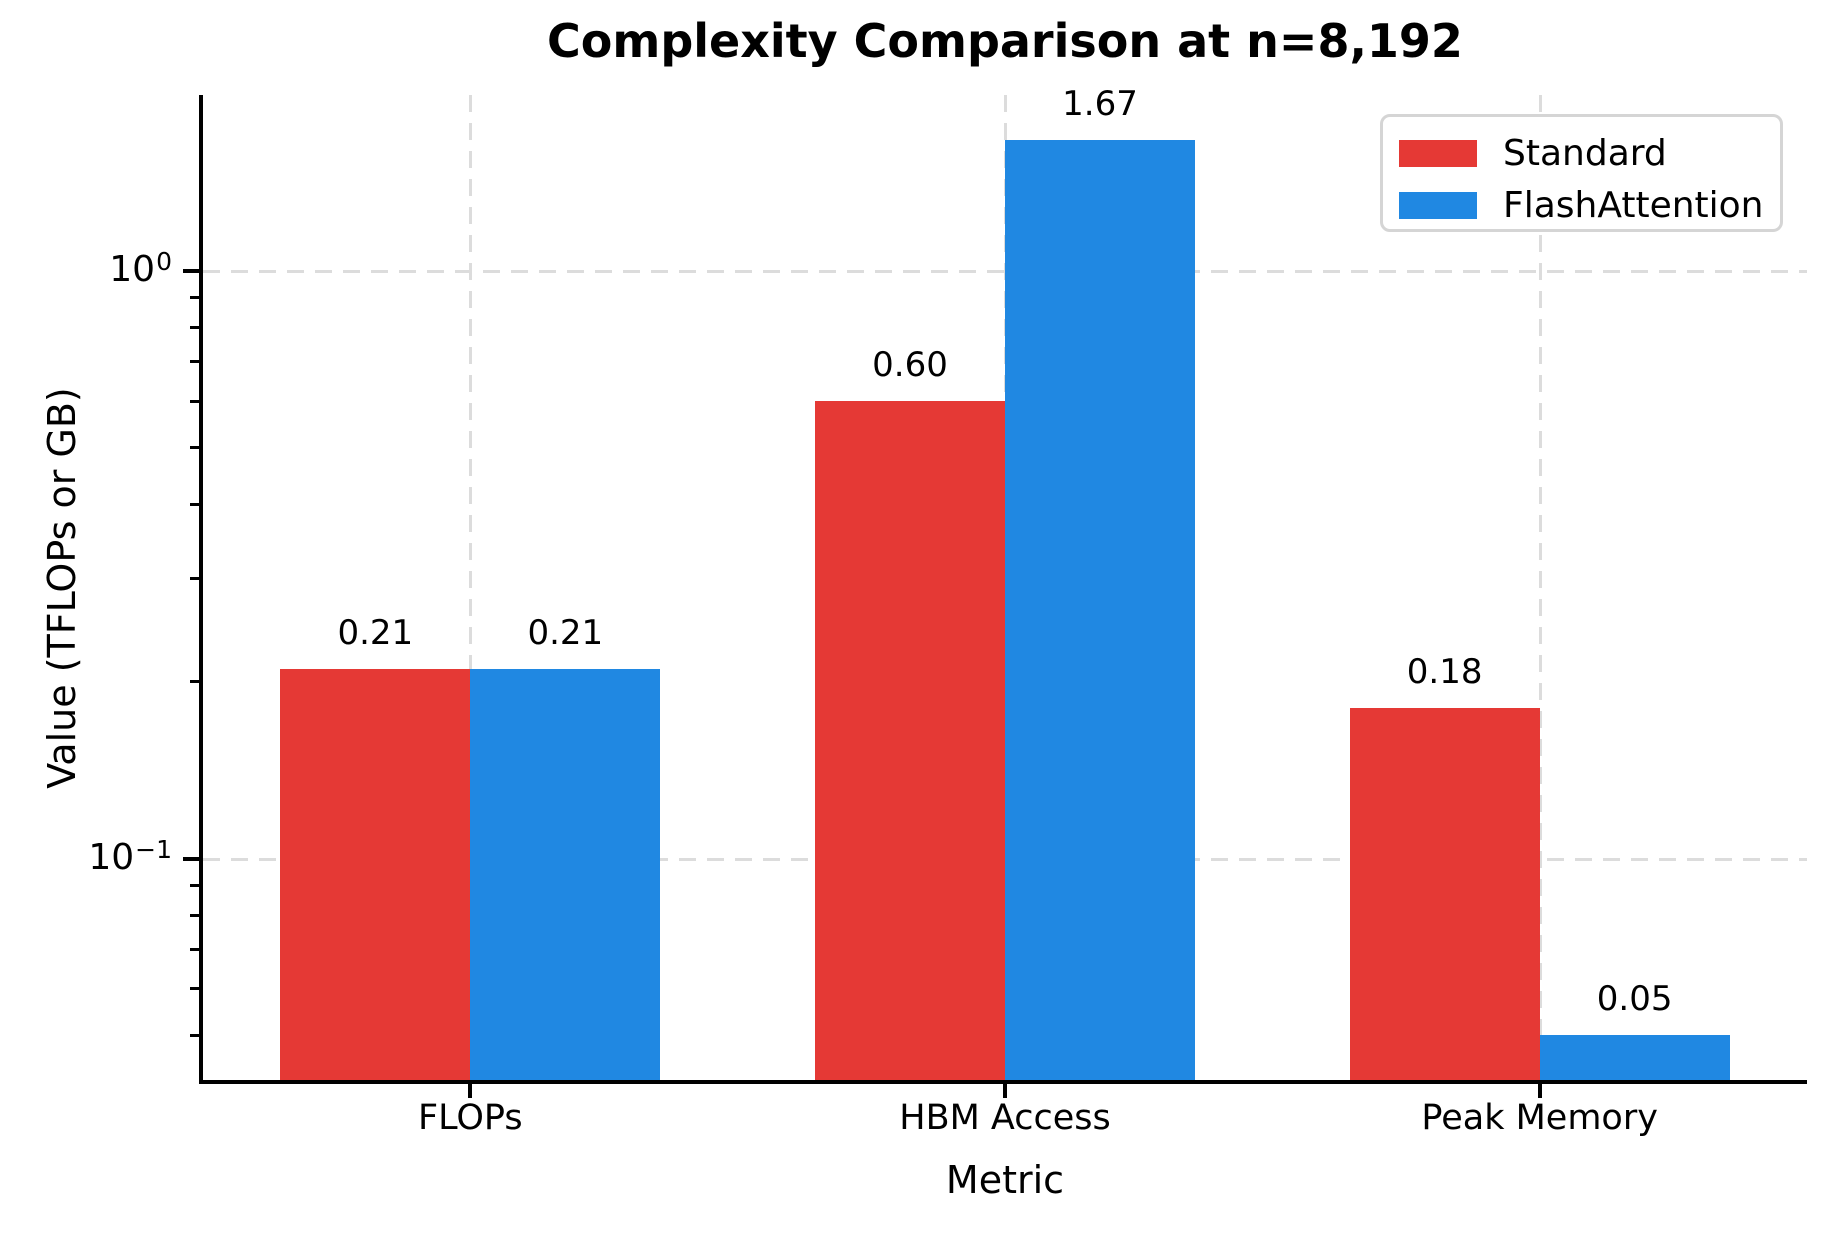 Image resolution: width=1834 pixels, height=1234 pixels. Describe the element at coordinates (1005, 1118) in the screenshot. I see `x-tick-label: HBM Access` at that location.